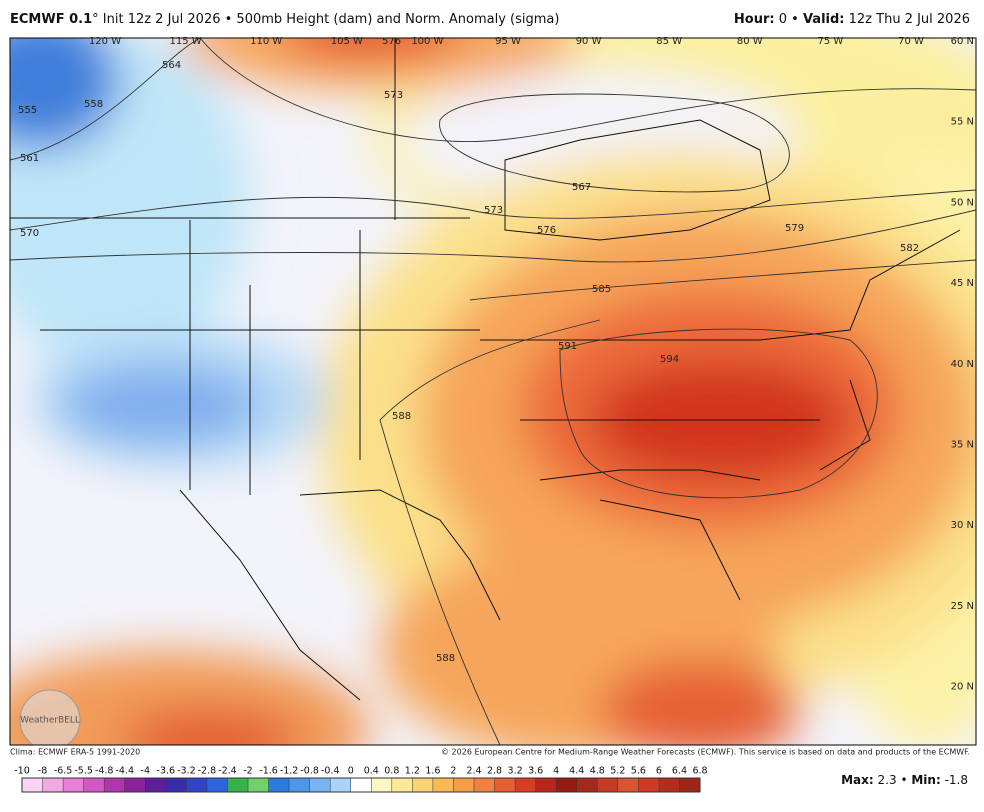 The height and width of the screenshot is (812, 984). What do you see at coordinates (887, 780) in the screenshot?
I see `max: 2.3` at bounding box center [887, 780].